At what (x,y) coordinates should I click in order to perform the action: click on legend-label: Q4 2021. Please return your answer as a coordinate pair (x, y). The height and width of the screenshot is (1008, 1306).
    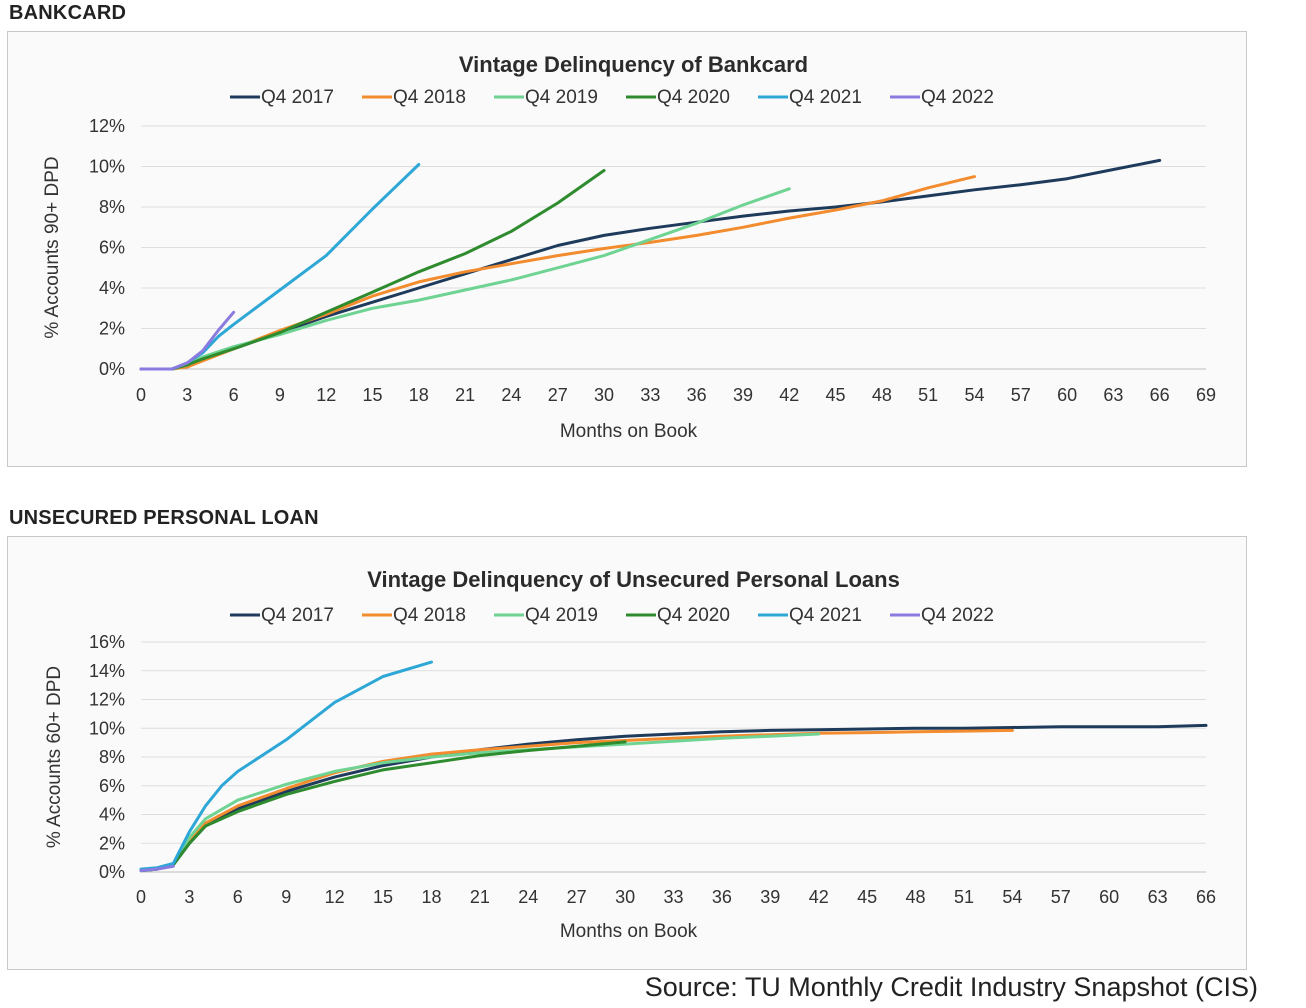
    Looking at the image, I should click on (825, 97).